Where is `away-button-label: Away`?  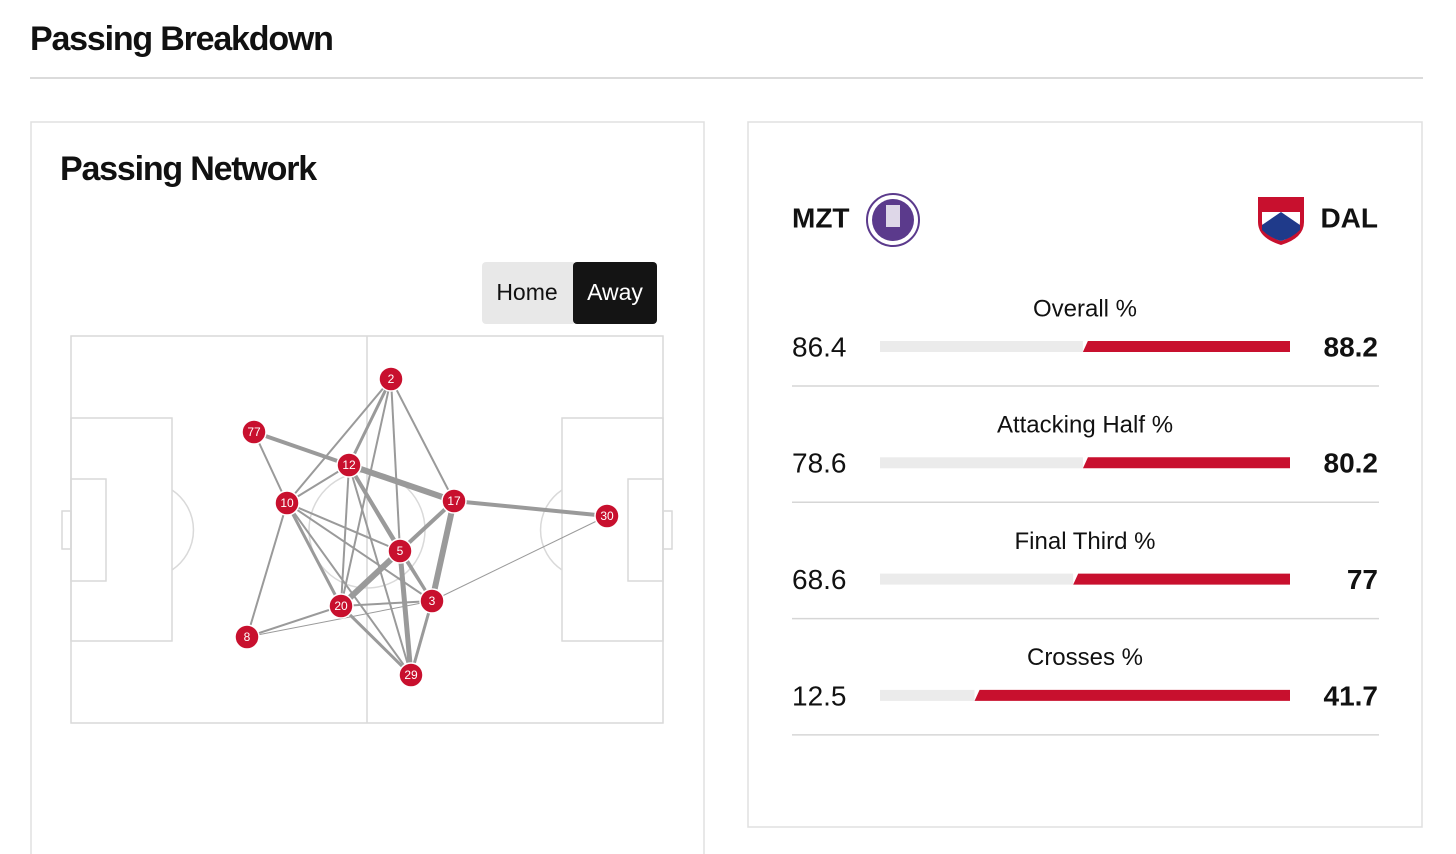
away-button-label: Away is located at coordinates (615, 292).